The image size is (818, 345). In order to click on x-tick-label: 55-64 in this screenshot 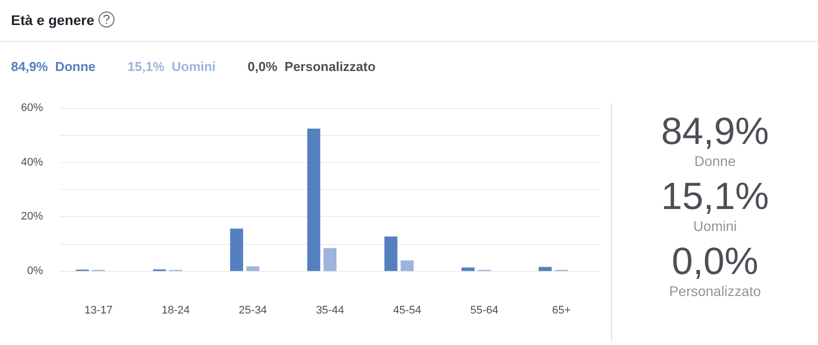, I will do `click(484, 310)`.